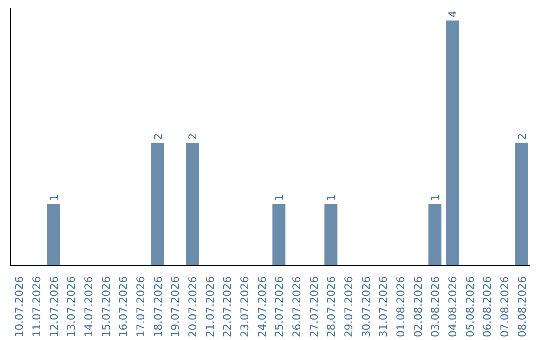  Describe the element at coordinates (470, 307) in the screenshot. I see `x-tick-label: 05.08.2026` at that location.